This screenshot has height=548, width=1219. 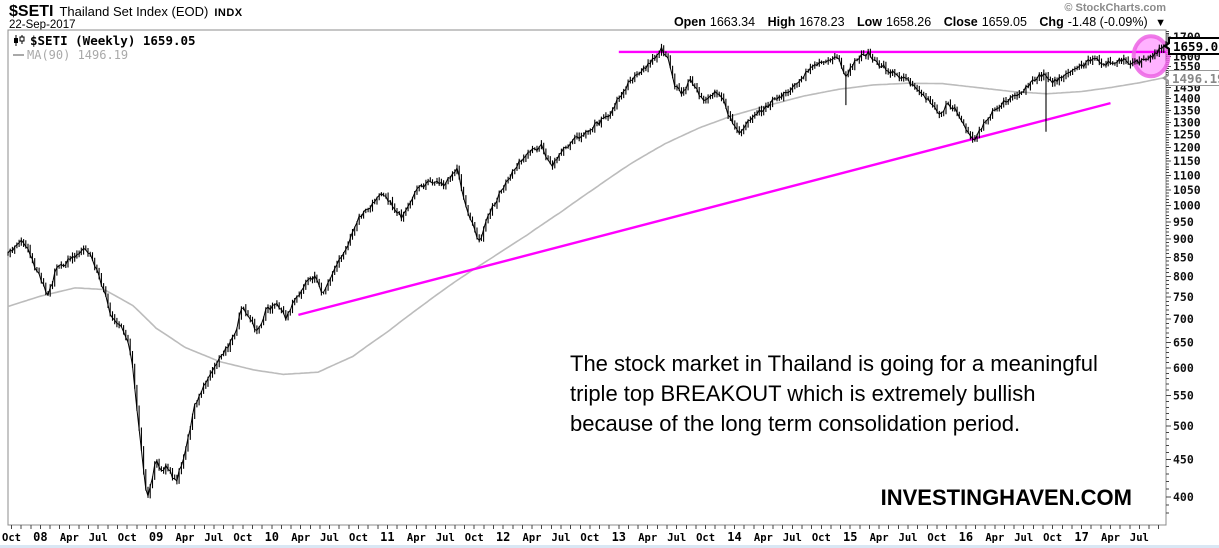 What do you see at coordinates (1187, 135) in the screenshot?
I see `svg-text: 1250` at bounding box center [1187, 135].